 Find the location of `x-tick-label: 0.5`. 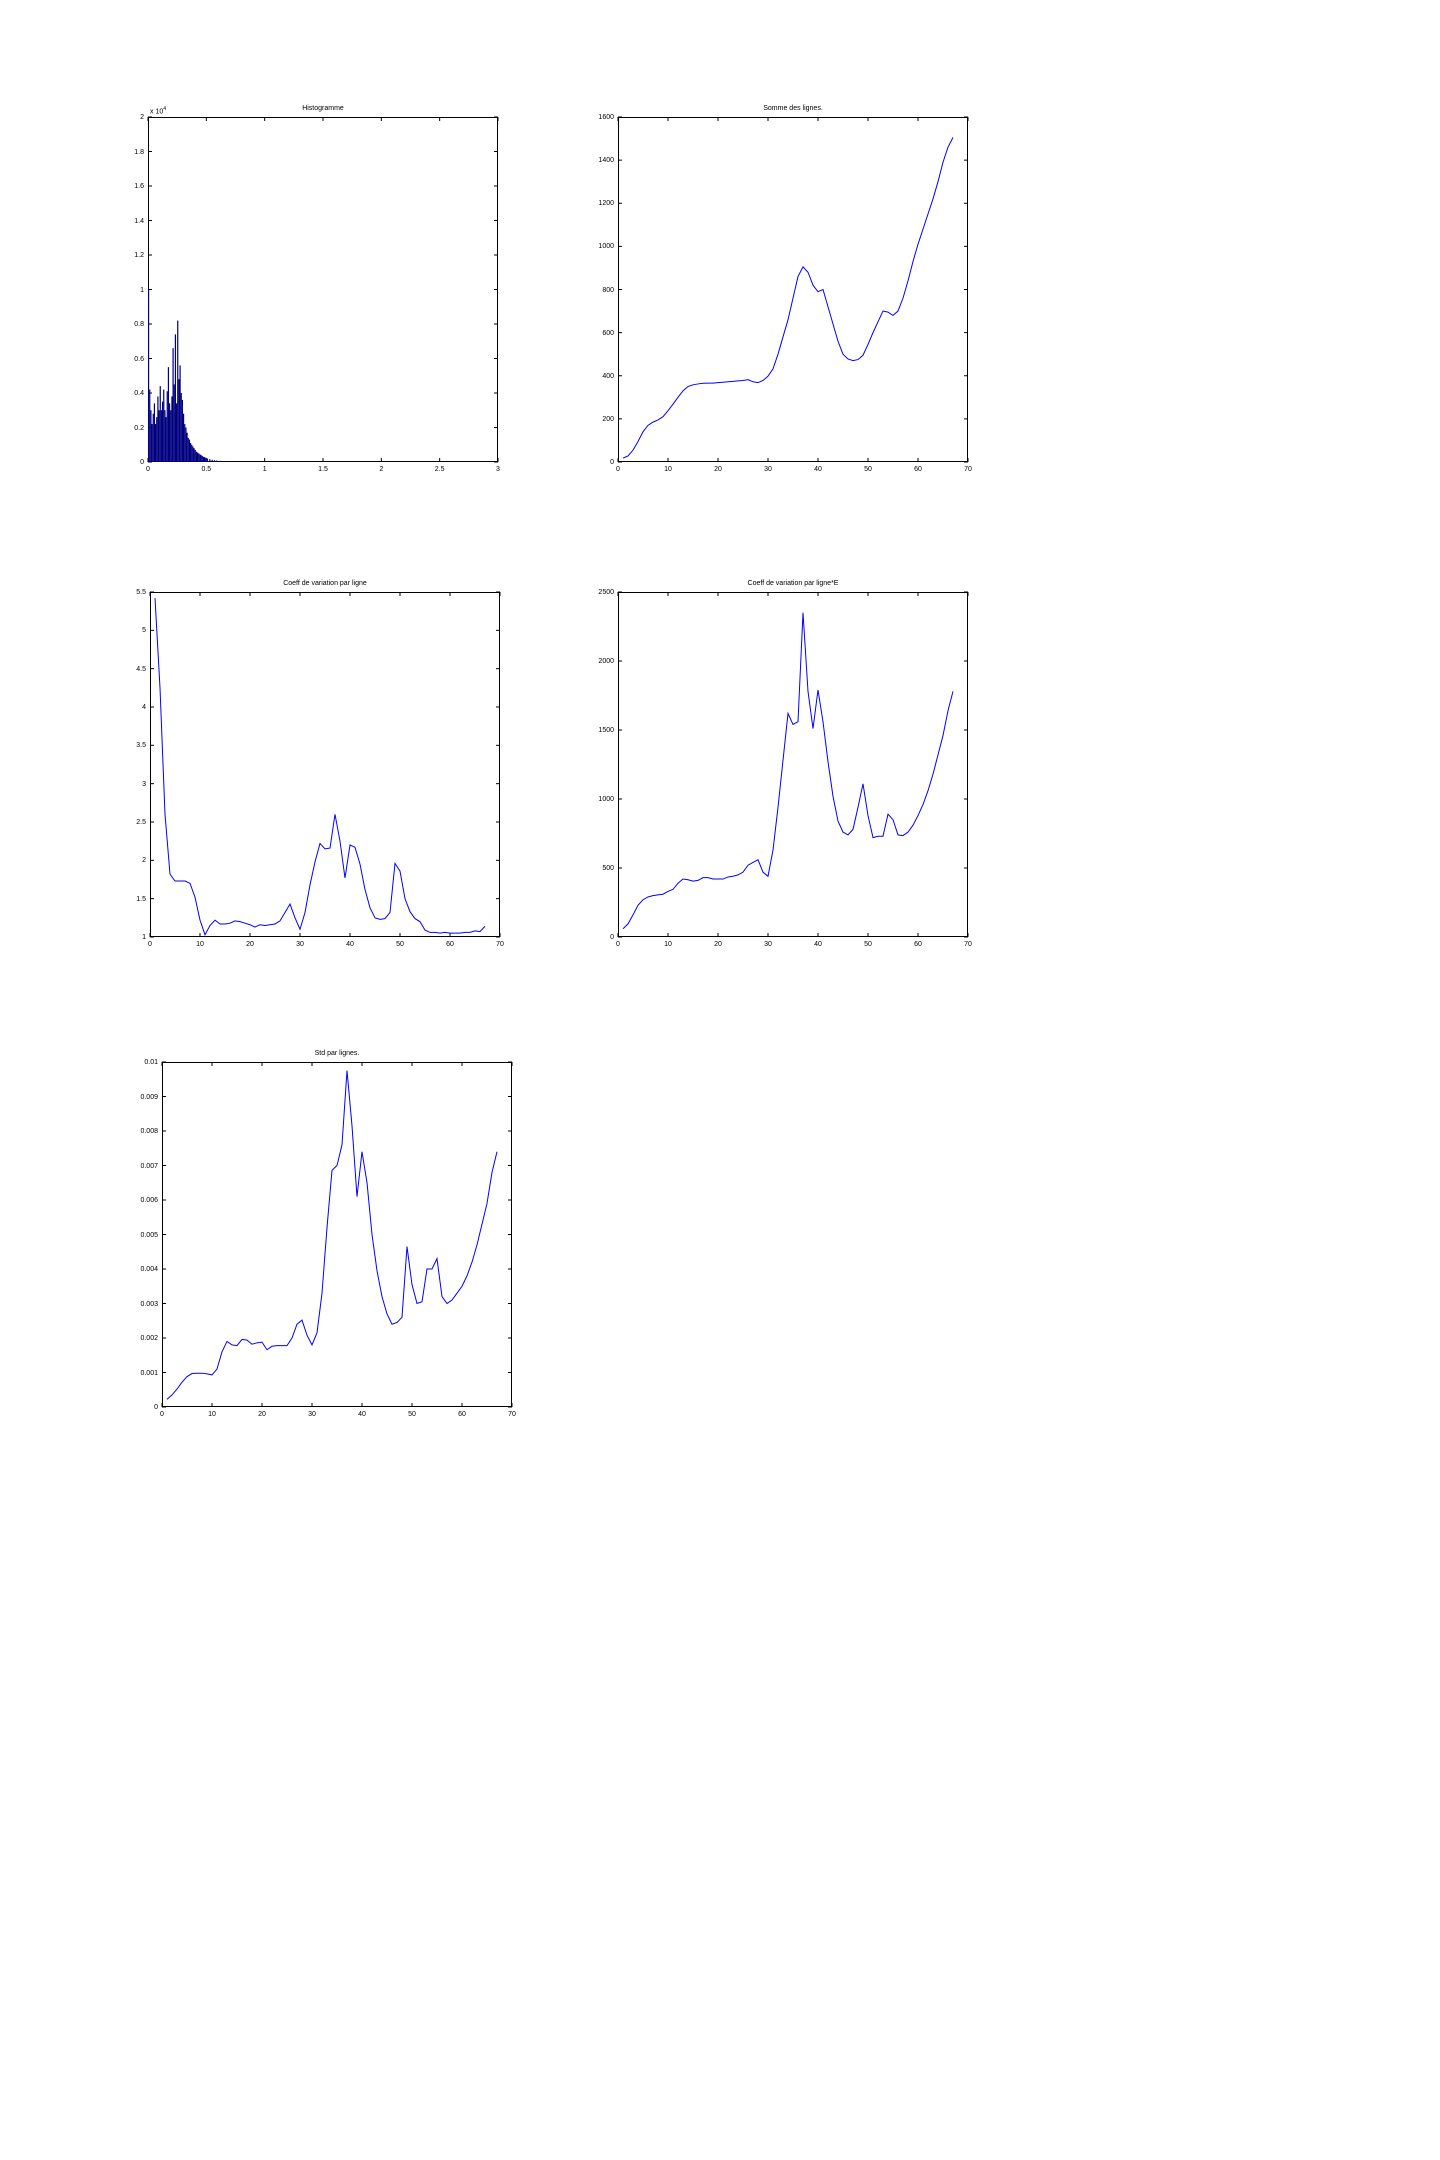

x-tick-label: 0.5 is located at coordinates (206, 469).